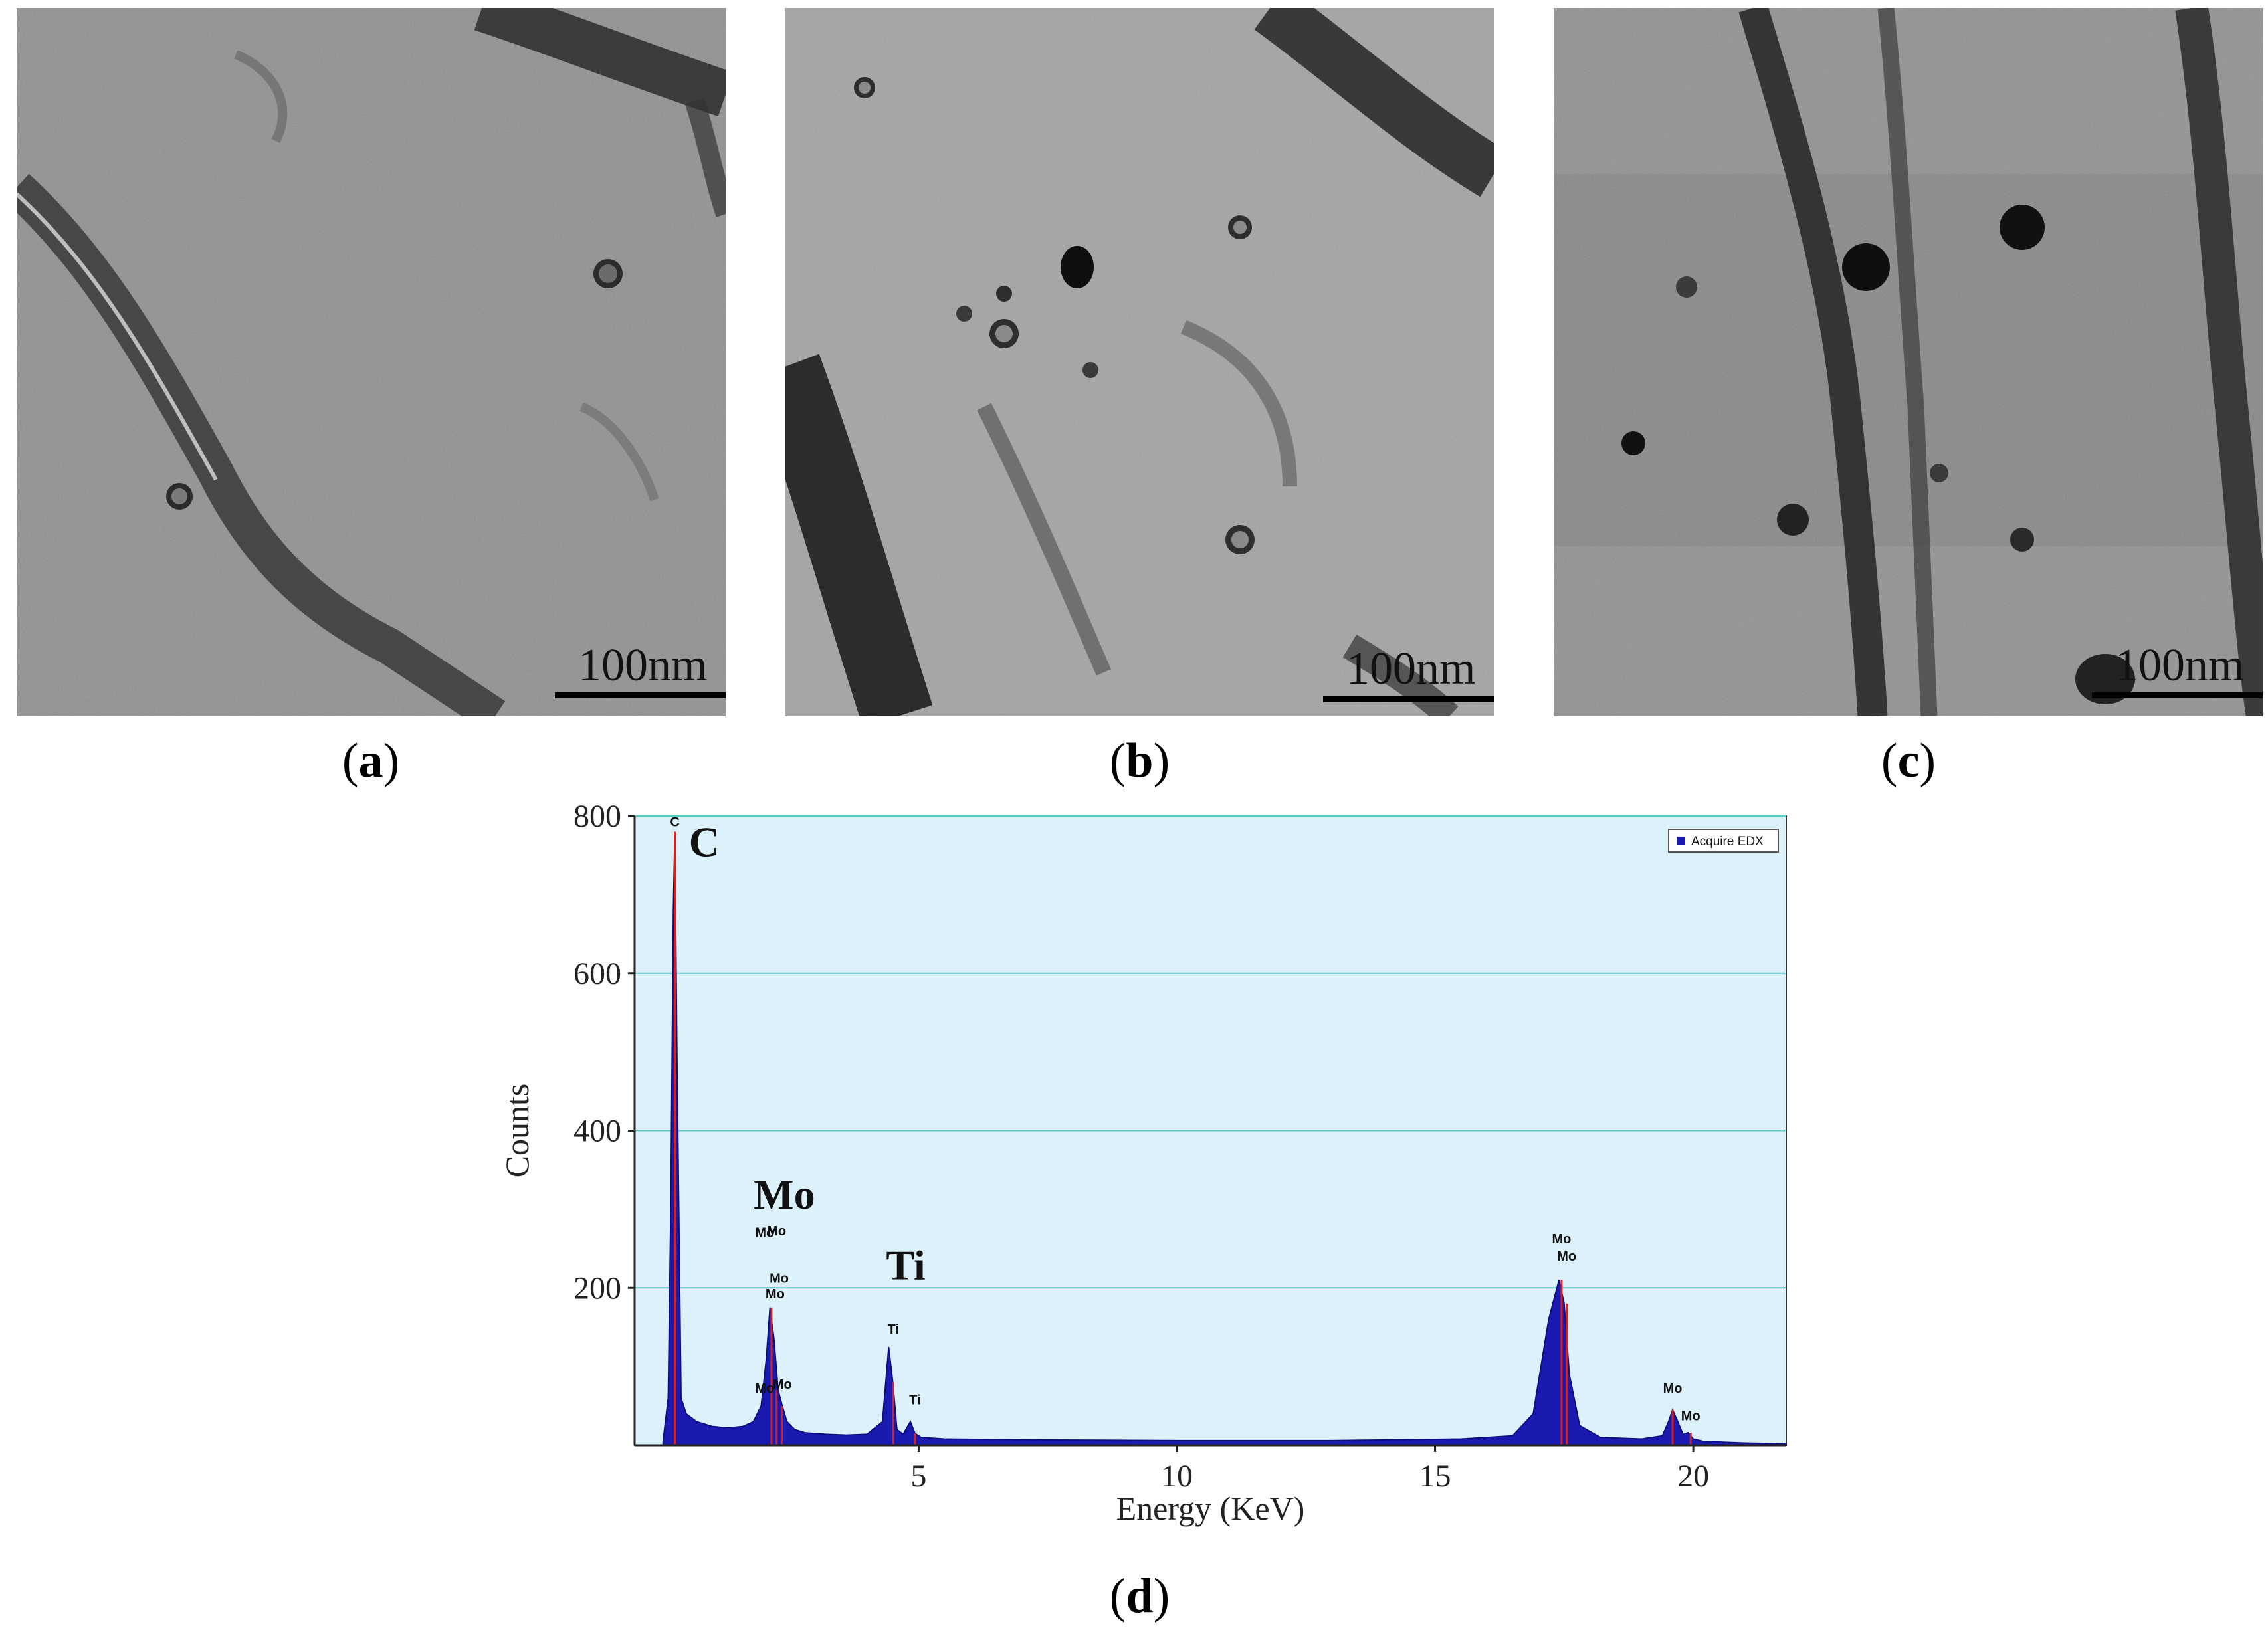 The image size is (2268, 1630). What do you see at coordinates (784, 1194) in the screenshot?
I see `element-annotation: Mo` at bounding box center [784, 1194].